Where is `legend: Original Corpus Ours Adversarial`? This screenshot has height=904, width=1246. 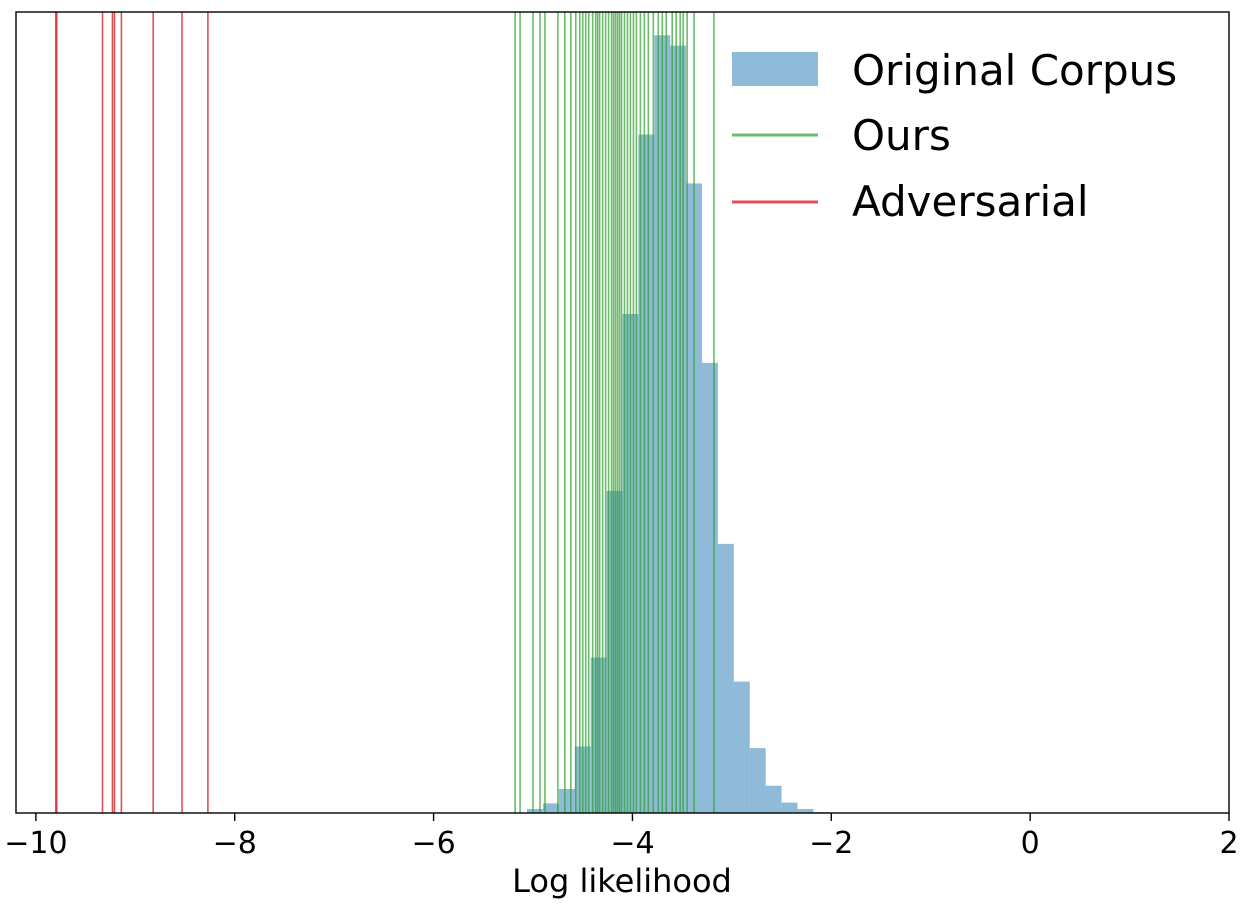 legend: Original Corpus Ours Adversarial is located at coordinates (954, 136).